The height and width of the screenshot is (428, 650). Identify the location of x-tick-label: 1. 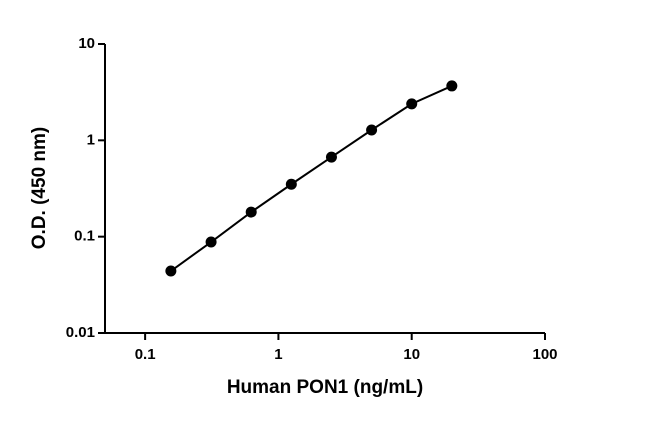
(278, 354).